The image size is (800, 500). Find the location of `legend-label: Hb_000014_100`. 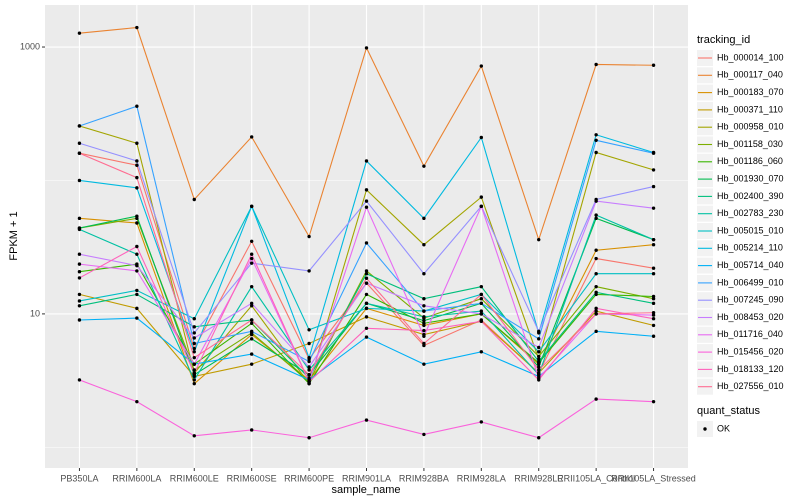

legend-label: Hb_000014_100 is located at coordinates (750, 57).